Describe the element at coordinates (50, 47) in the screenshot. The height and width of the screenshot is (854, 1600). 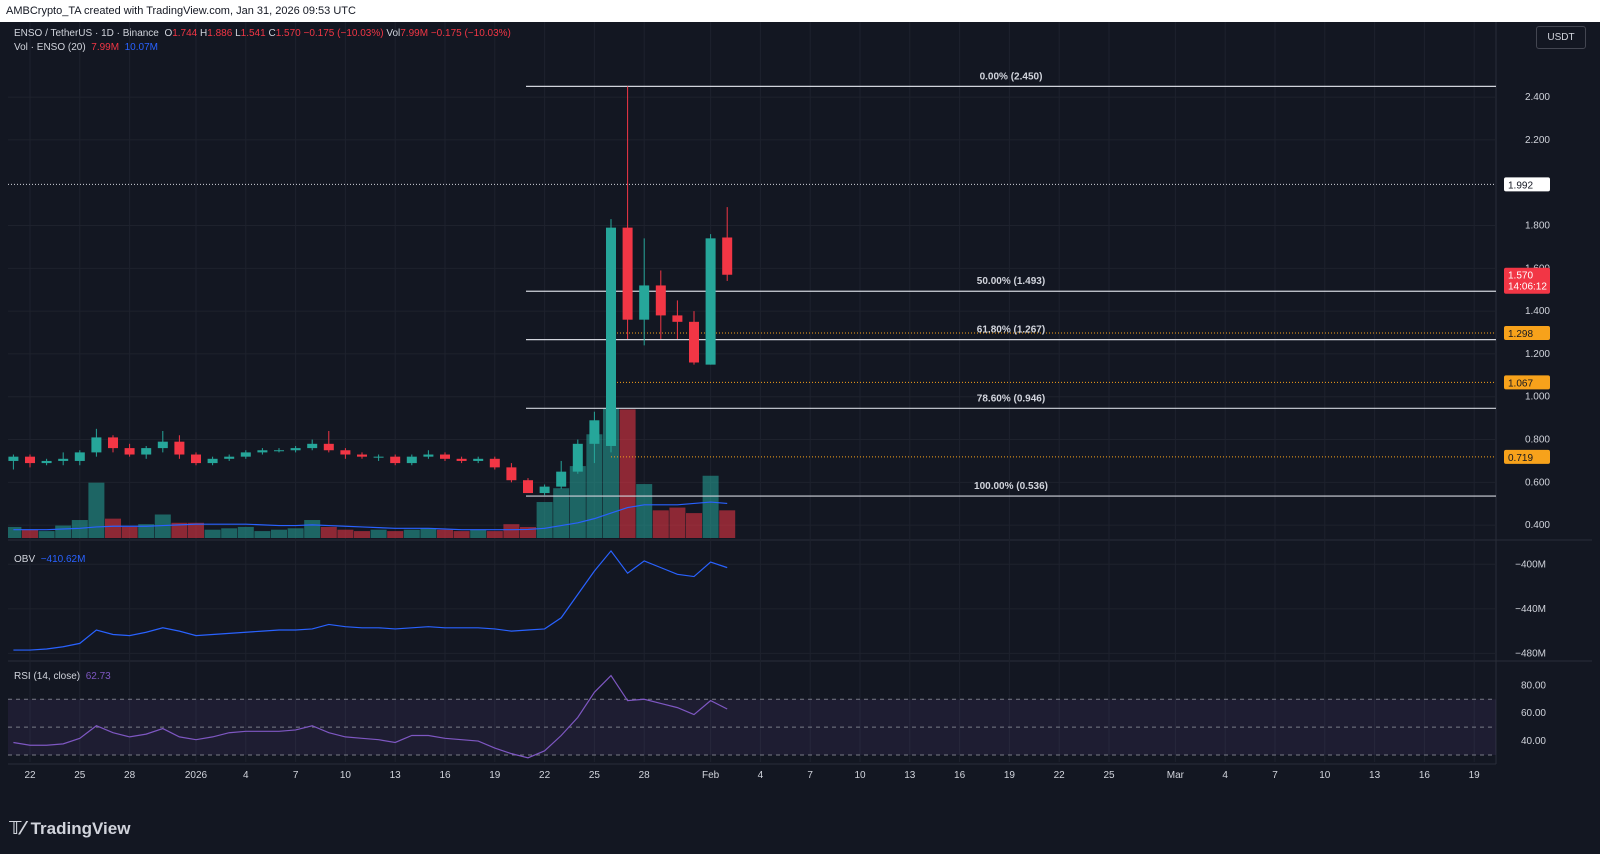
I see `volume-indicator-label: Vol · ENSO (20)` at that location.